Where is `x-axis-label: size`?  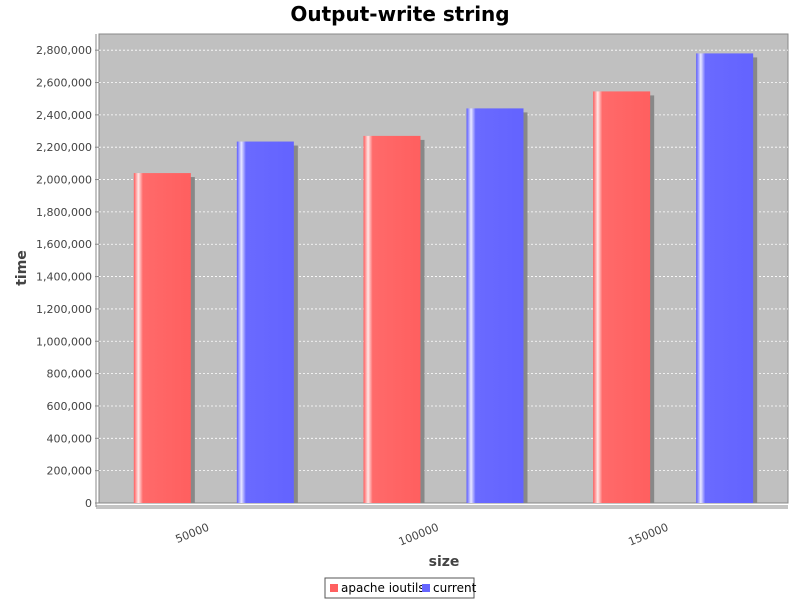
x-axis-label: size is located at coordinates (444, 562).